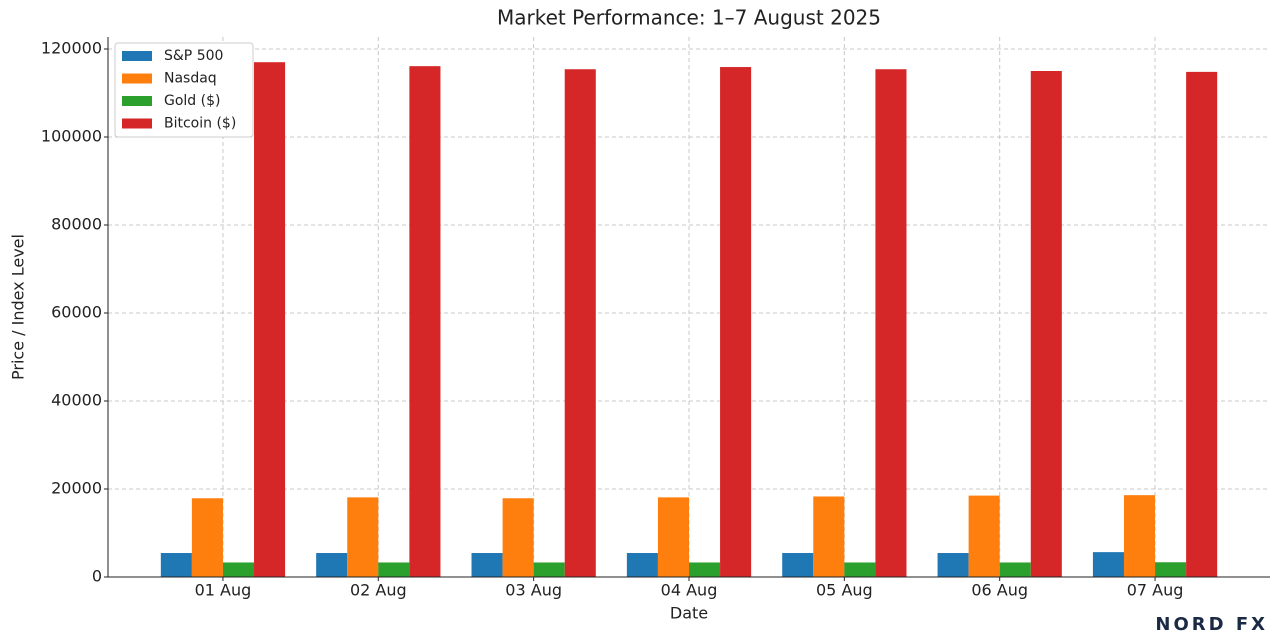 The height and width of the screenshot is (635, 1280). Describe the element at coordinates (76, 224) in the screenshot. I see `y-tick-label: 80000` at that location.